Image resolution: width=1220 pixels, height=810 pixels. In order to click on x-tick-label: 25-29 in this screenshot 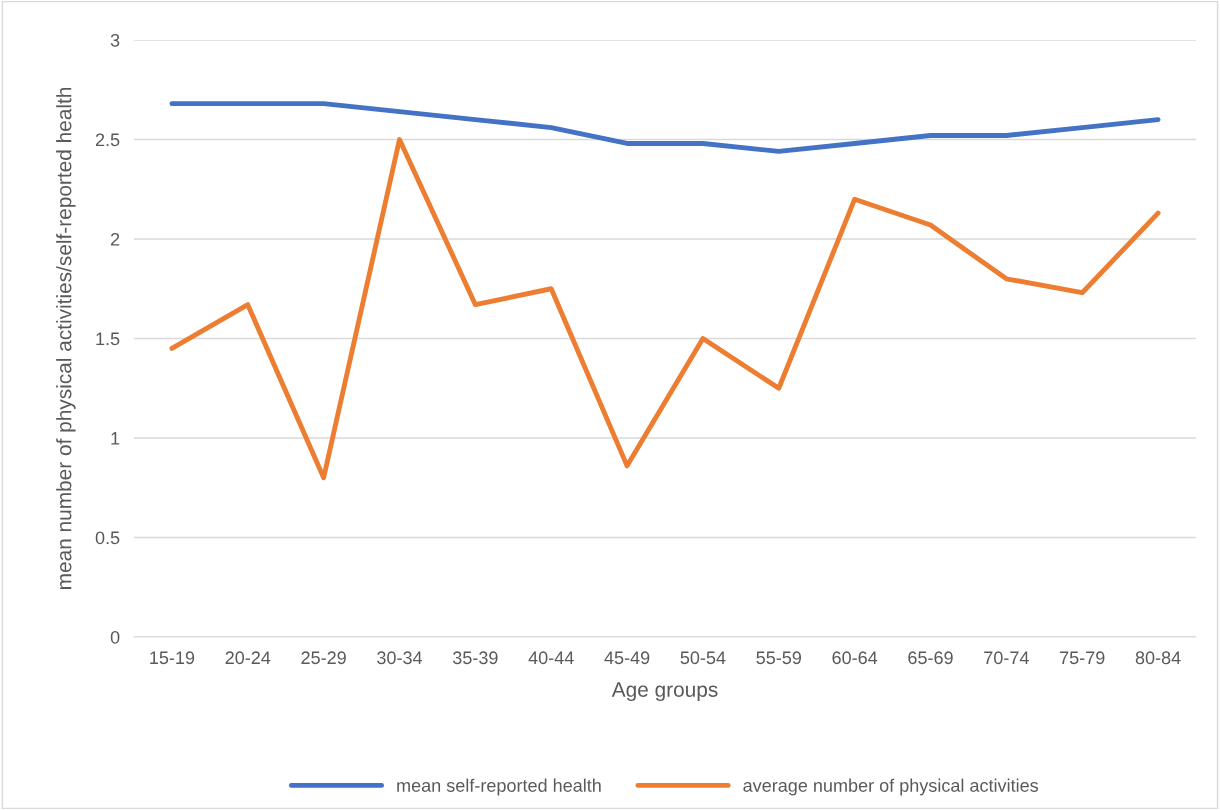, I will do `click(323, 658)`.